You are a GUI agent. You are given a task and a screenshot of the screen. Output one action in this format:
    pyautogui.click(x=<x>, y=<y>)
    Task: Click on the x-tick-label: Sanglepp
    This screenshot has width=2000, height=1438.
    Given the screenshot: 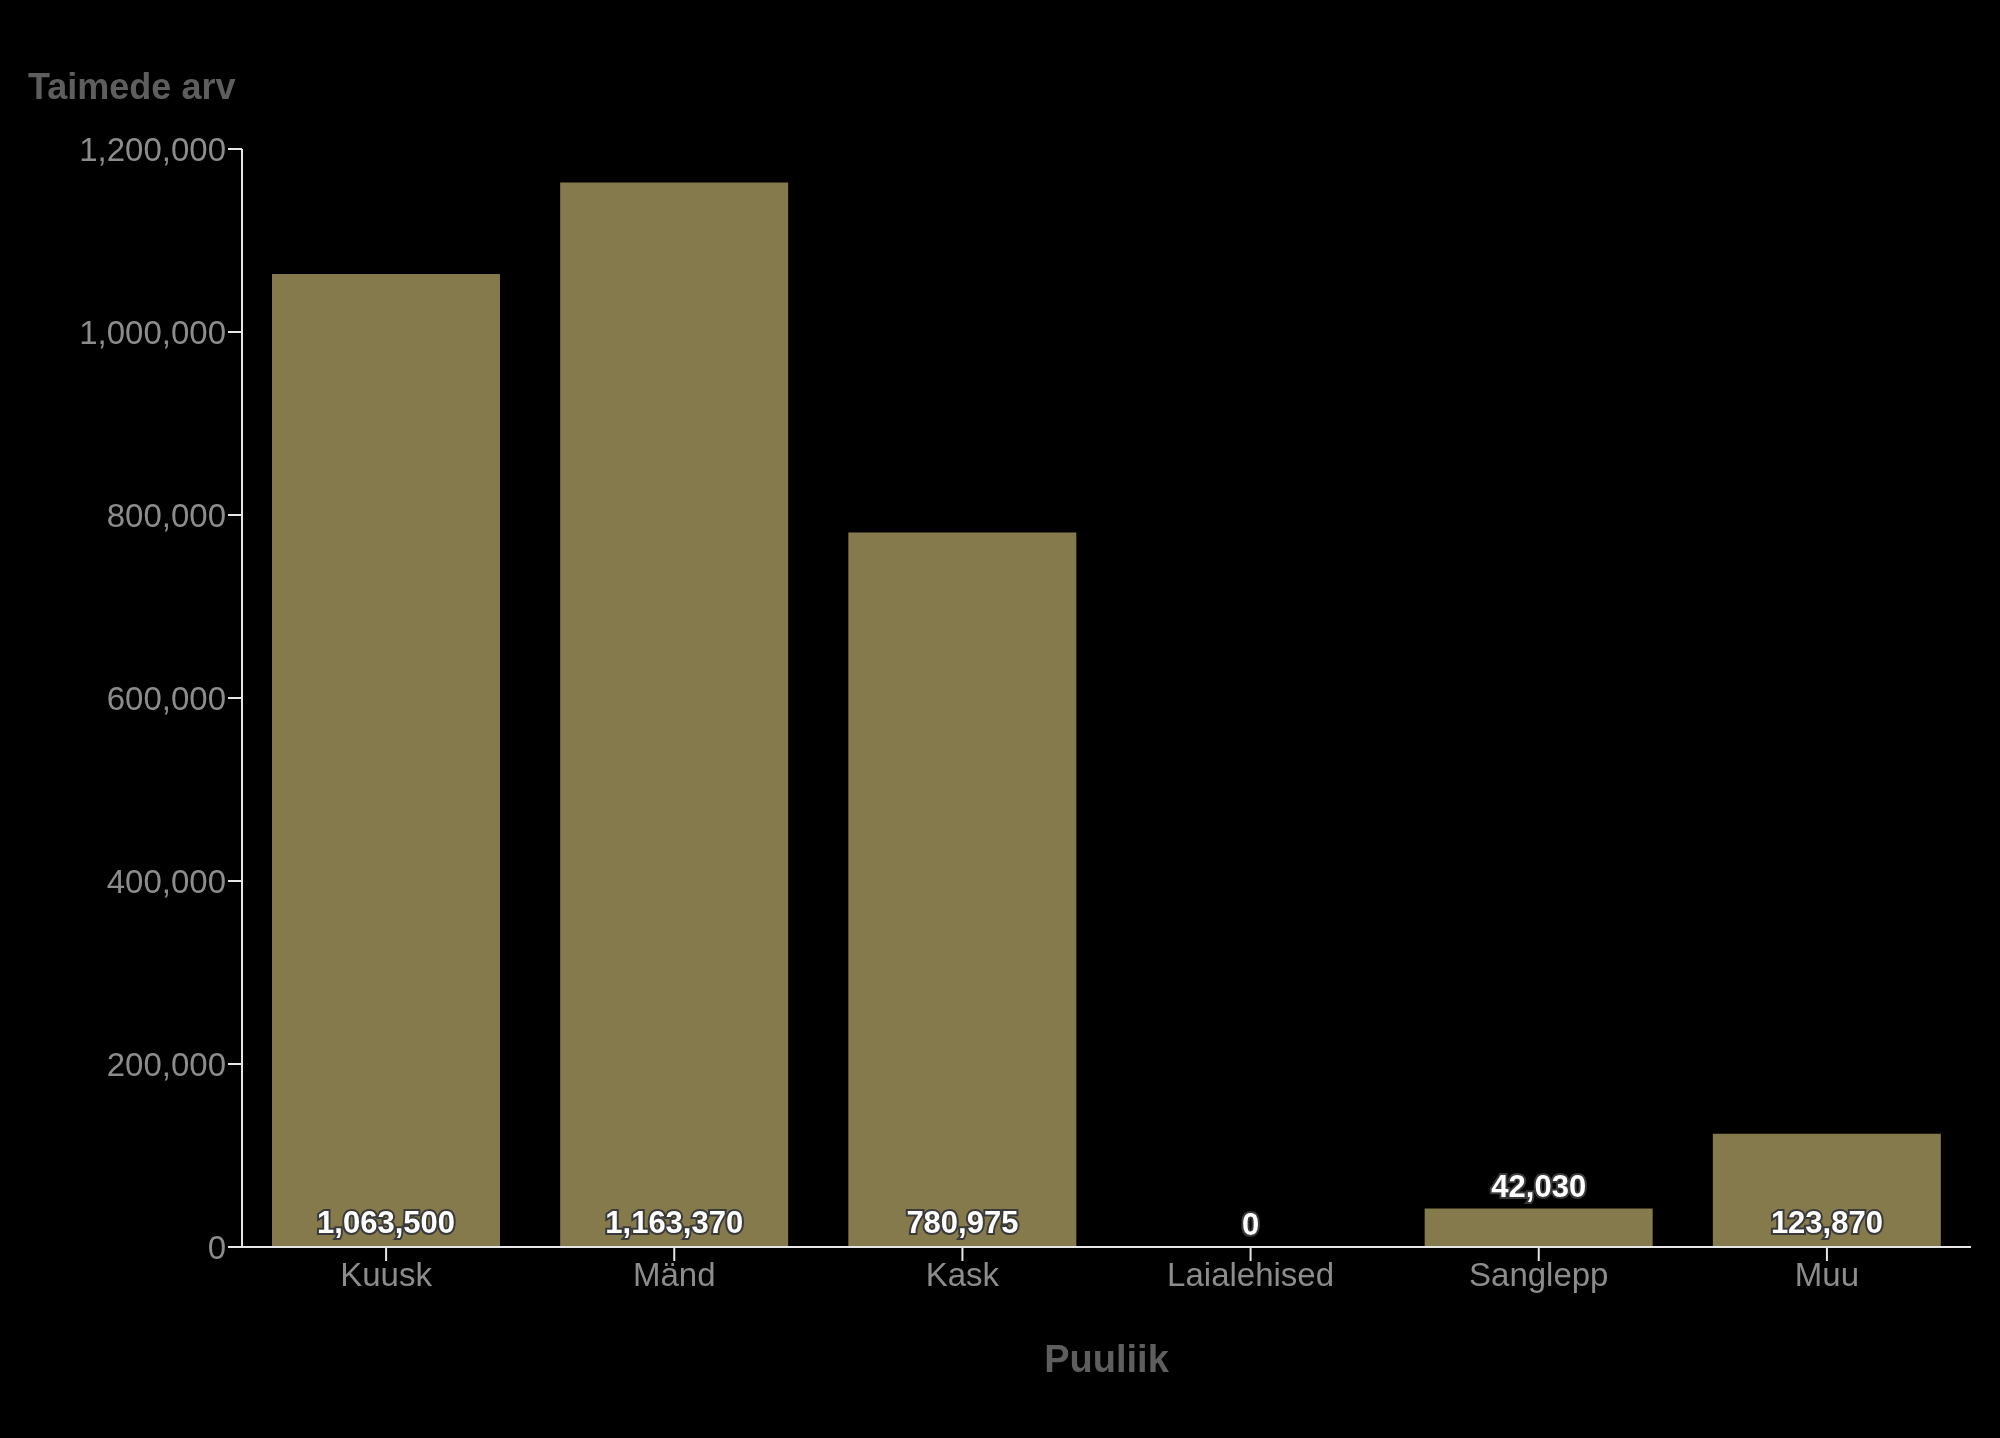 What is the action you would take?
    pyautogui.click(x=1539, y=1275)
    